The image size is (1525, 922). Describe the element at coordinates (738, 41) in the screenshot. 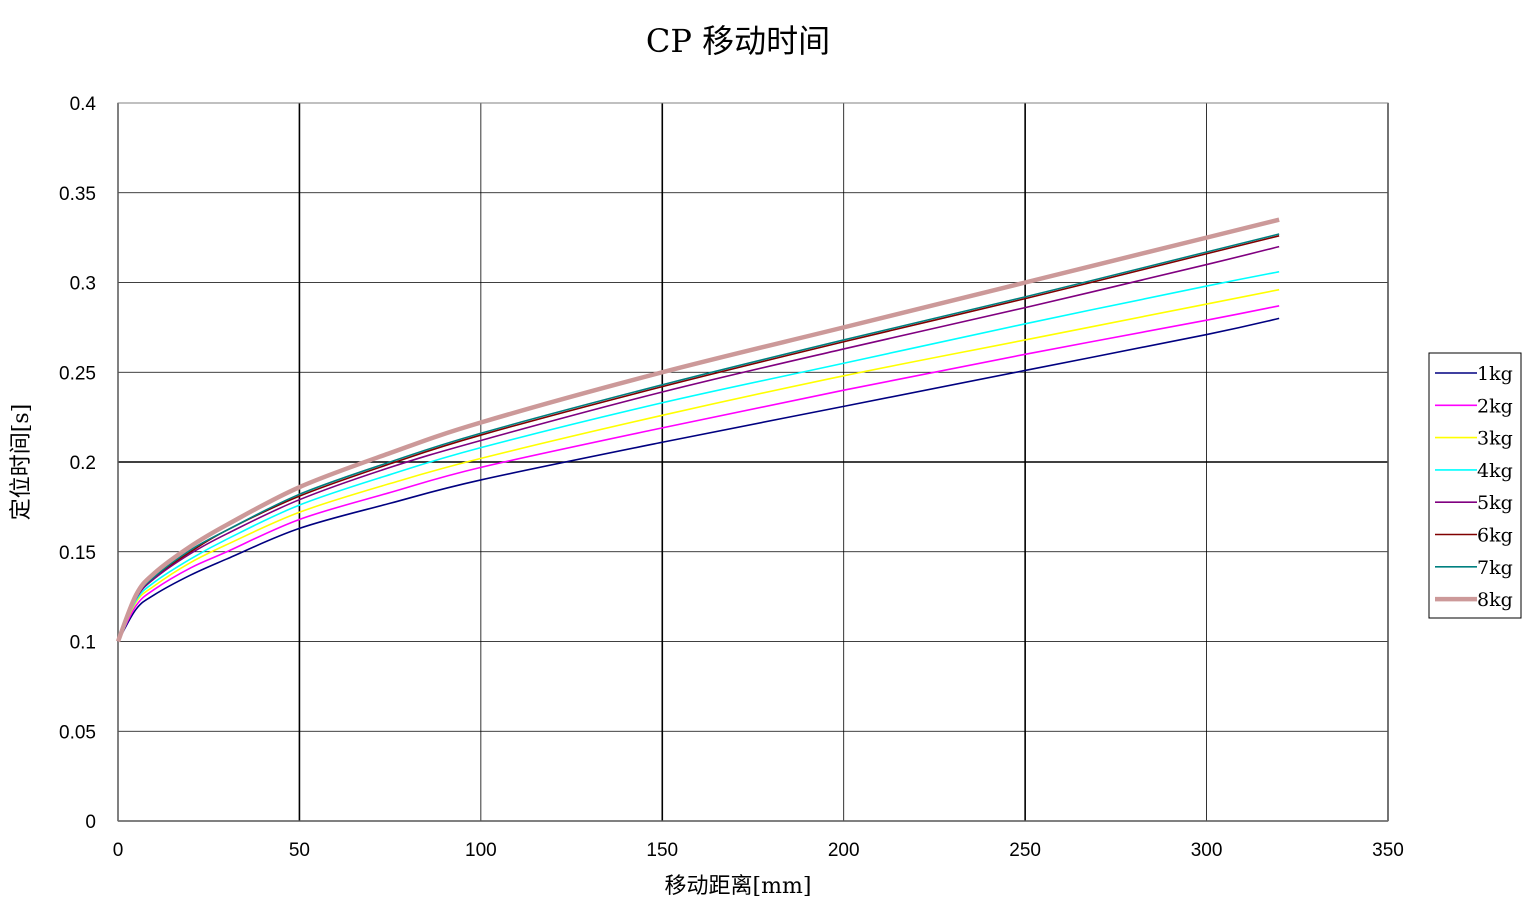

I see `chart-title: CP 移动时间` at that location.